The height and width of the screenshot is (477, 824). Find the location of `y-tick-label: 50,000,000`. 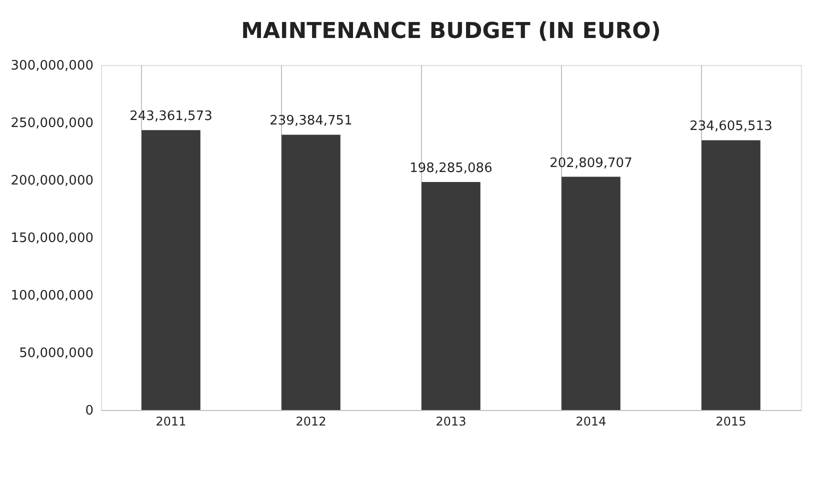

y-tick-label: 50,000,000 is located at coordinates (56, 353).